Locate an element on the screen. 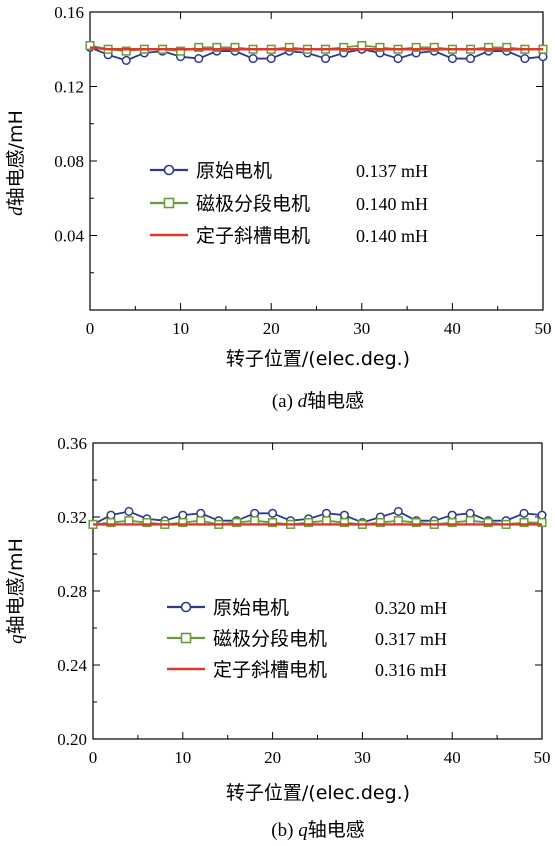  chart-b-legend-entry-1: 原始电机 0.320 mH is located at coordinates (307, 608).